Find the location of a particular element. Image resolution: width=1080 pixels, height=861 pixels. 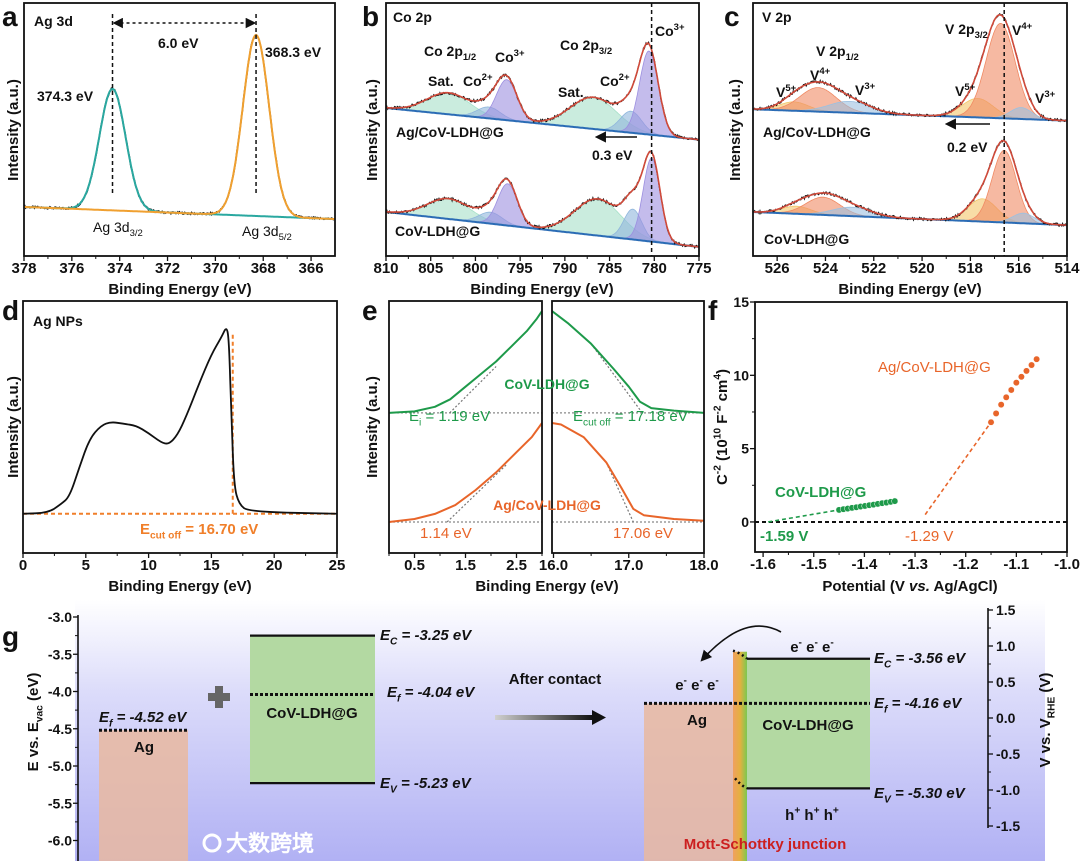

text-part: cut off is located at coordinates (166, 536).